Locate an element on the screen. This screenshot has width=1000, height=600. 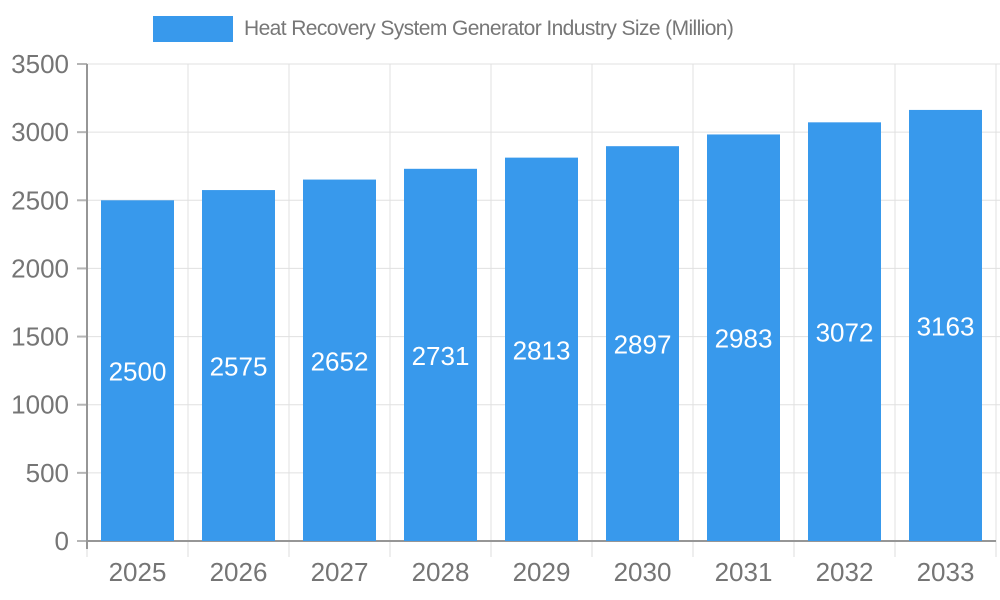
x-axis-label: 2033 is located at coordinates (946, 572).